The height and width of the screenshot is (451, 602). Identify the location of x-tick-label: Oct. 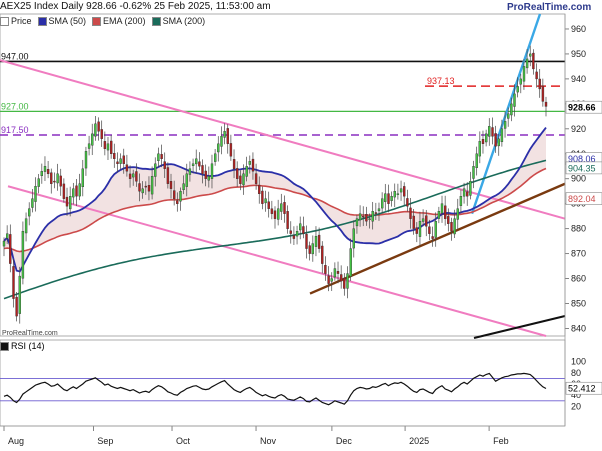
(183, 441).